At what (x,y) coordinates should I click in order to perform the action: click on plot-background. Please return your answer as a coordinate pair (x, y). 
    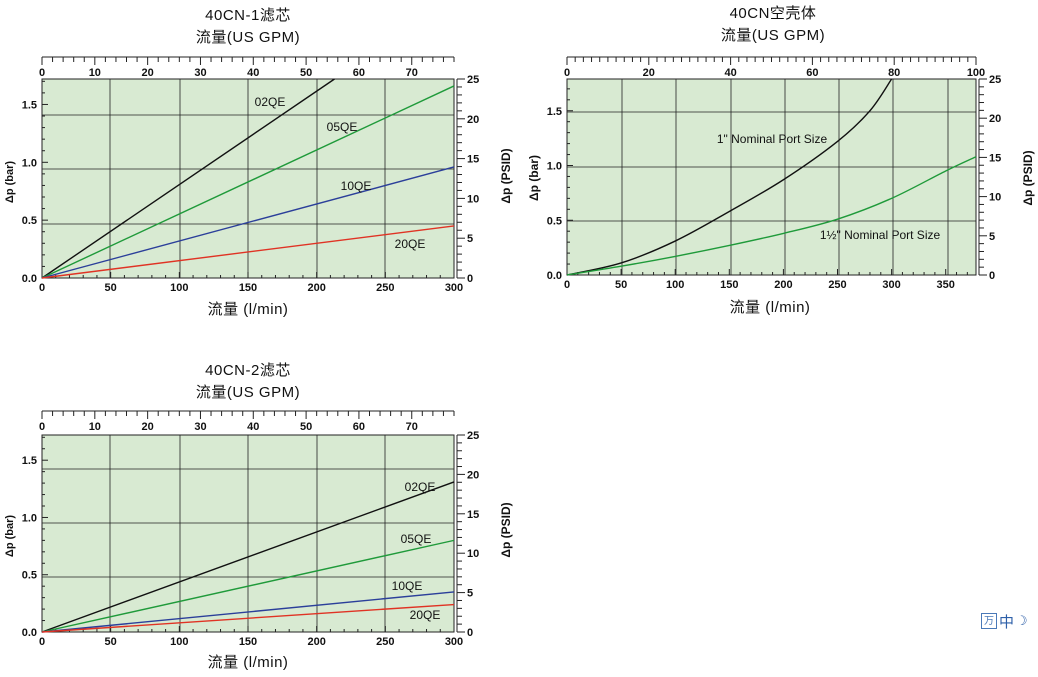
    Looking at the image, I should click on (771, 177).